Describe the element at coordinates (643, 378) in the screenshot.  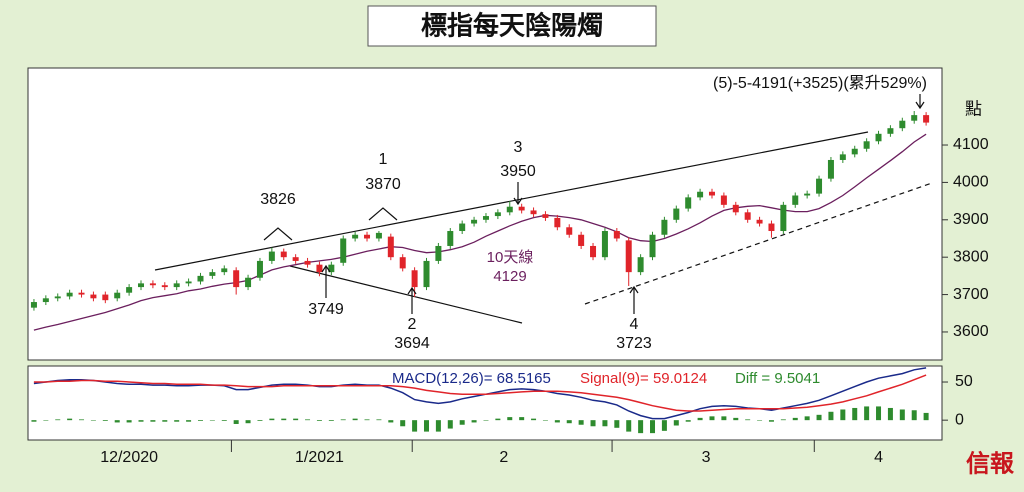
I see `legend-label: Signal(9)= 59.0124` at that location.